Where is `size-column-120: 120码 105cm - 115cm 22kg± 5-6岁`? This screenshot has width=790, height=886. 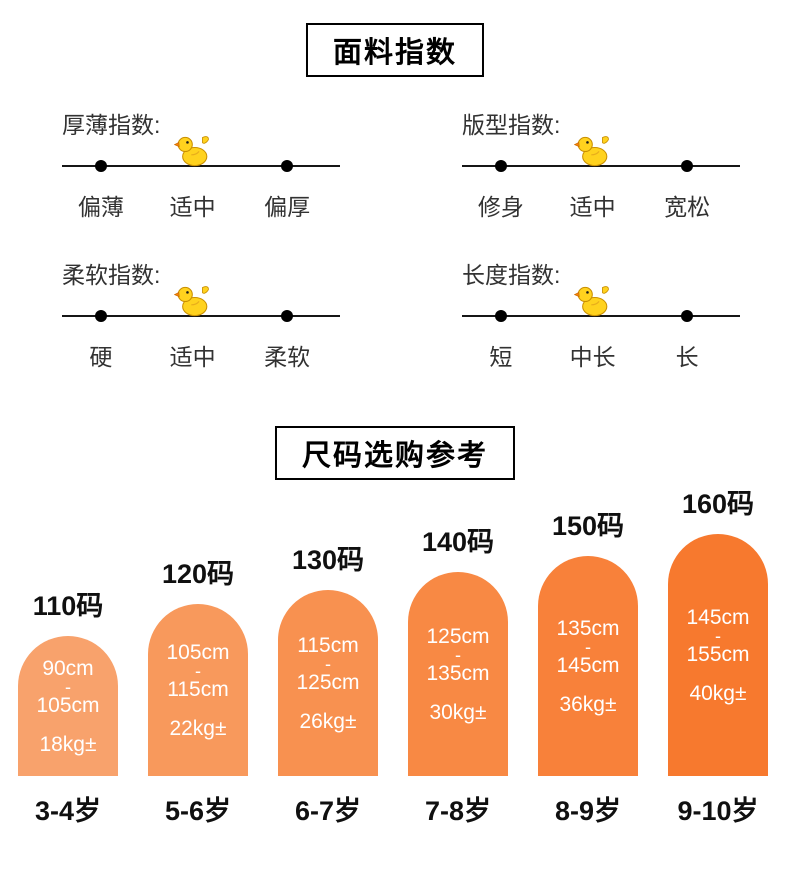
size-column-120: 120码 105cm - 115cm 22kg± 5-6岁 is located at coordinates (198, 690).